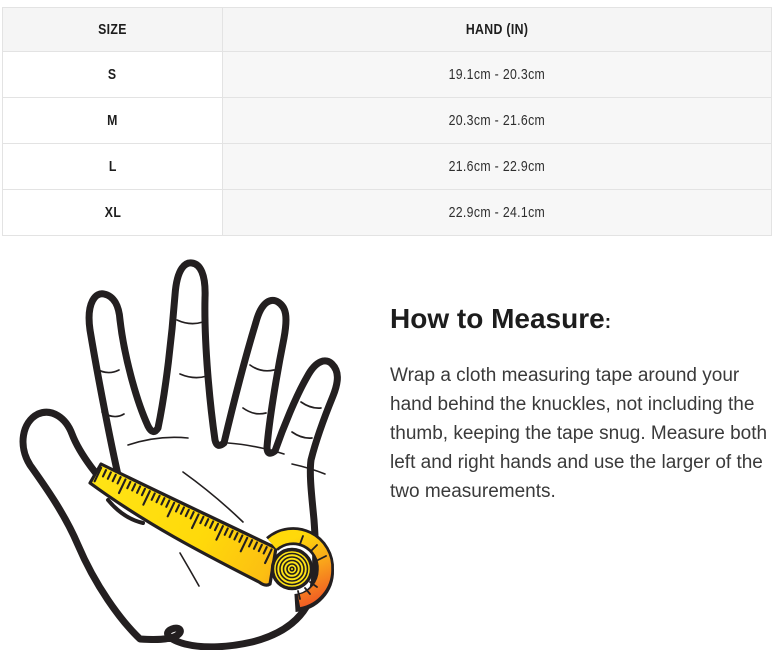  I want to click on size-value: S, so click(112, 74).